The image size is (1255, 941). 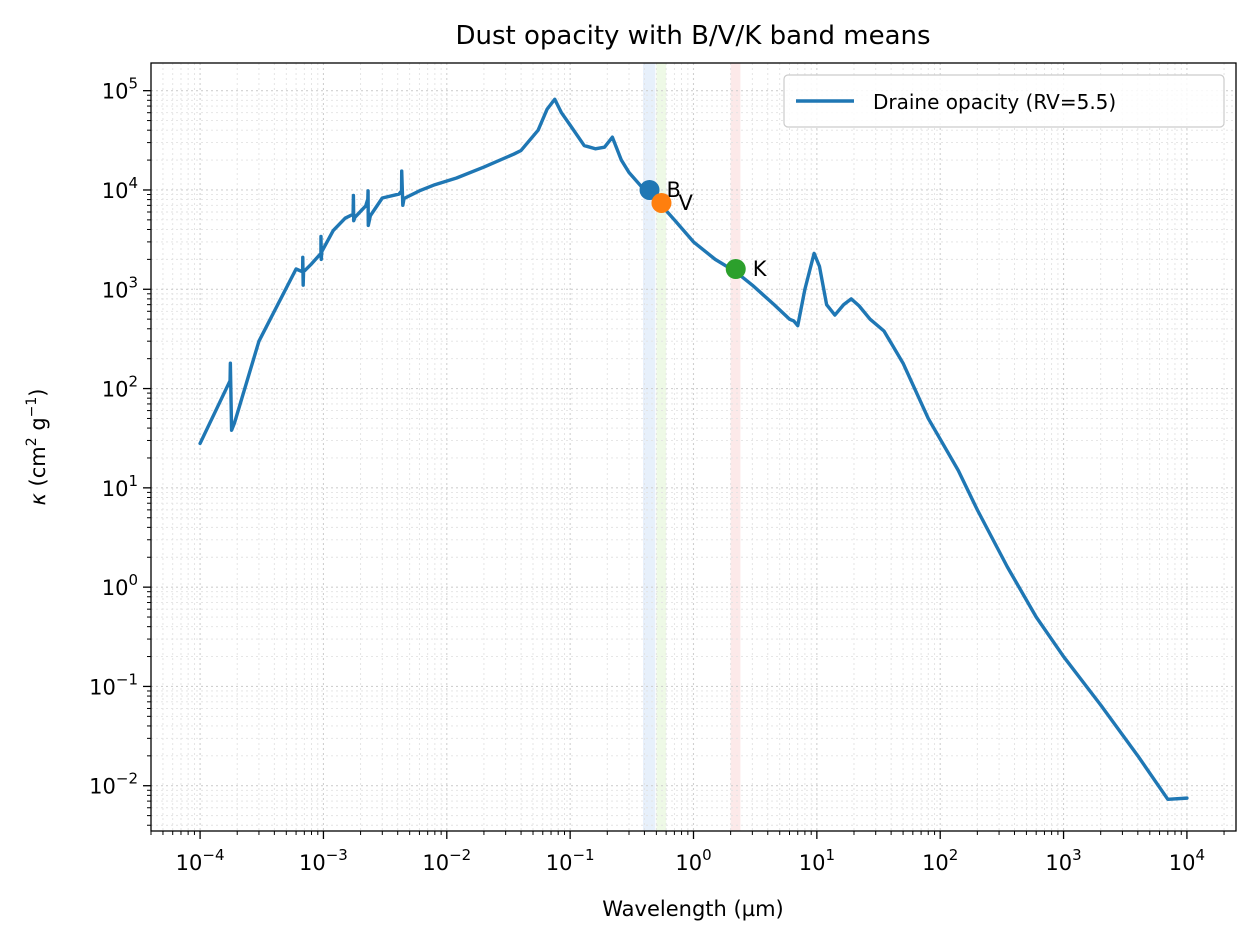 What do you see at coordinates (1063, 860) in the screenshot?
I see `x-tick-label: 10³` at bounding box center [1063, 860].